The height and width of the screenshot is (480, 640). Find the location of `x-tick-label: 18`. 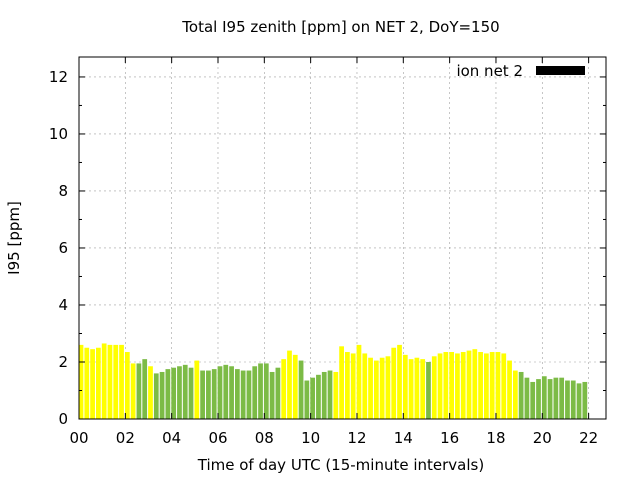

x-tick-label: 18 is located at coordinates (495, 438).